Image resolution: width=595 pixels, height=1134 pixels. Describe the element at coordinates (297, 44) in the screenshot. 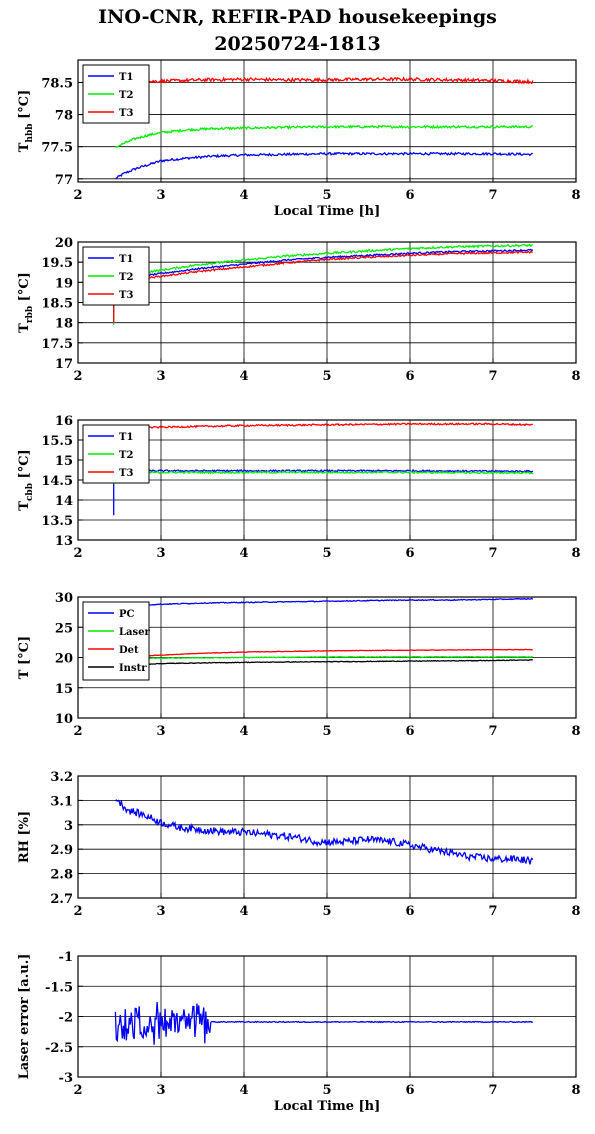

I see `chart-title-line2: 20250724-1813` at that location.